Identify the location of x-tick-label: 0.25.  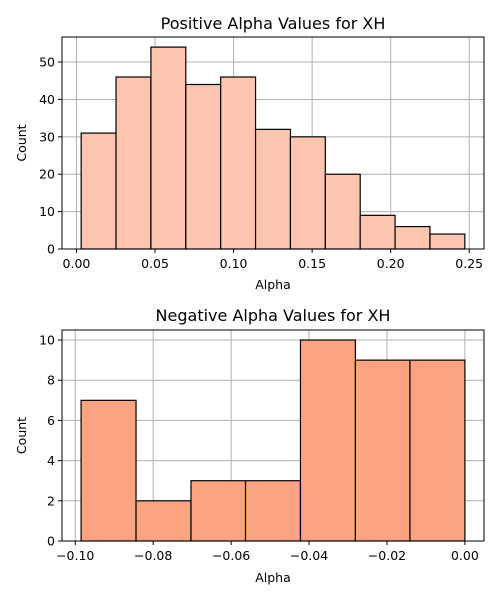
(469, 263).